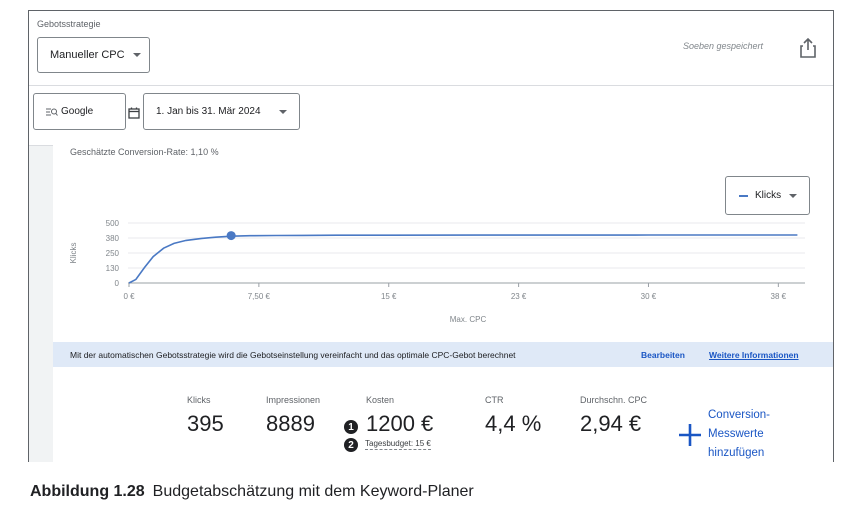 This screenshot has height=518, width=862. Describe the element at coordinates (313, 491) in the screenshot. I see `figure-text: Budgetabschätzung mit dem Keyword-Planer` at that location.